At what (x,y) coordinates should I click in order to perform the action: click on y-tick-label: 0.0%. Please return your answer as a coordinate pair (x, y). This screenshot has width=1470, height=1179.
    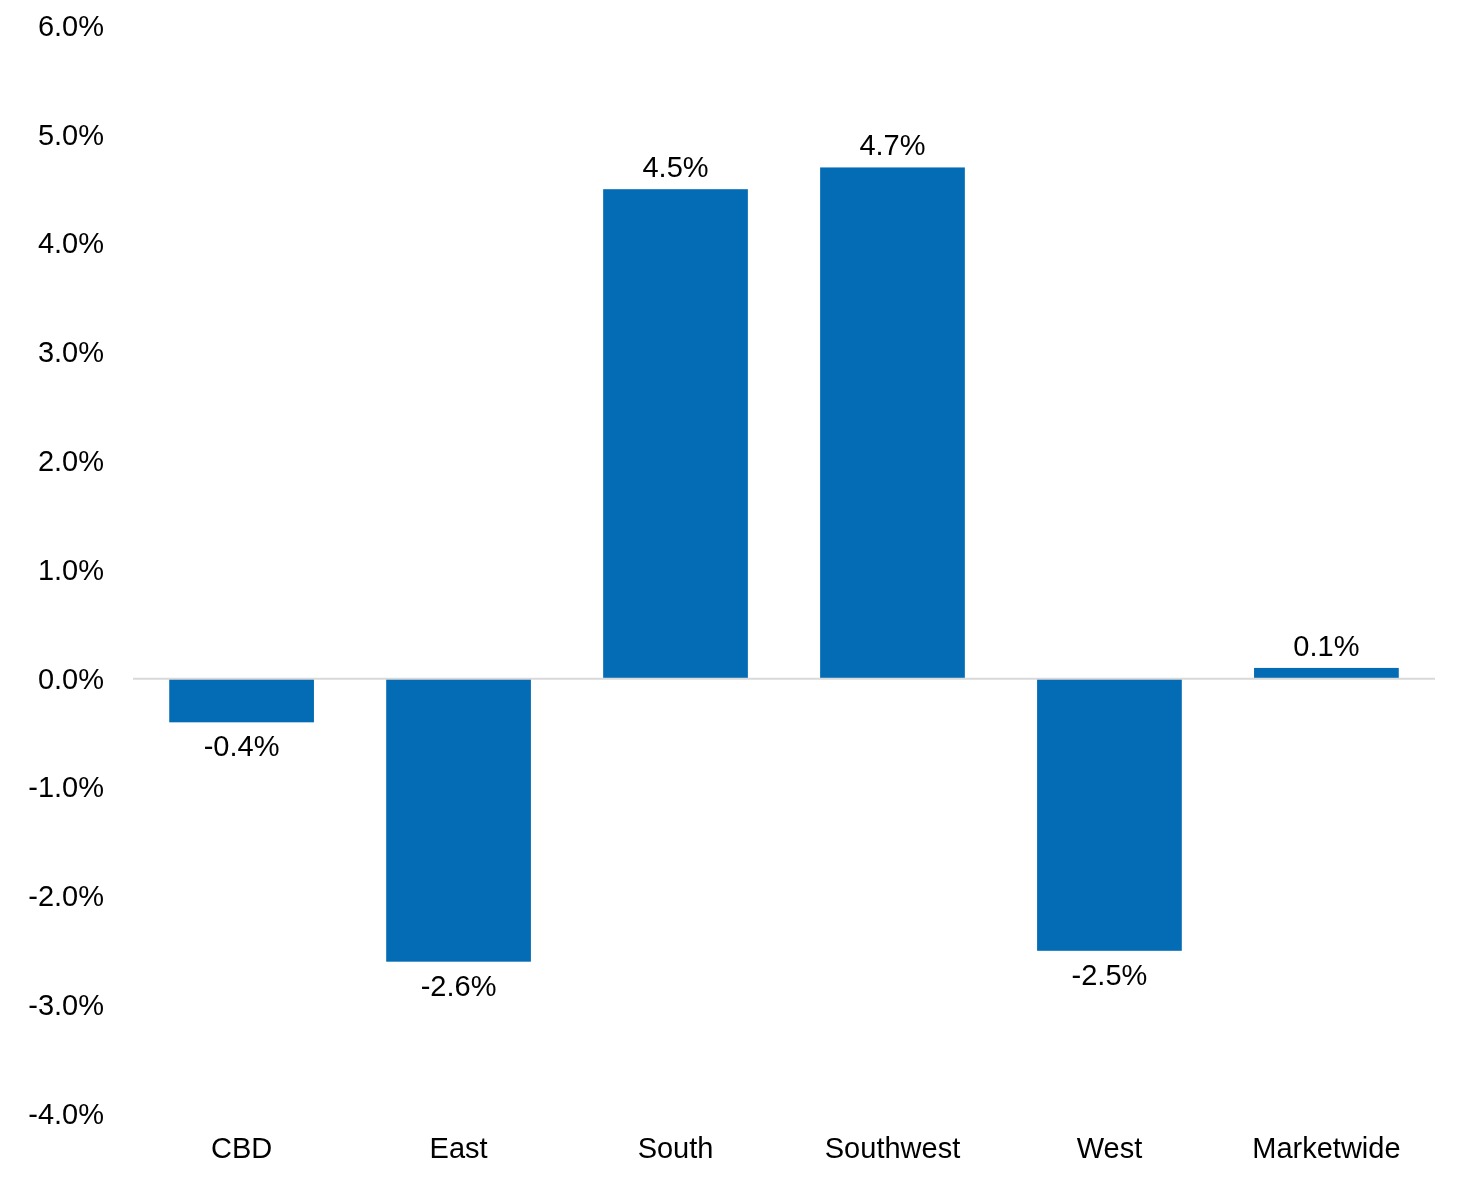
    Looking at the image, I should click on (70, 678).